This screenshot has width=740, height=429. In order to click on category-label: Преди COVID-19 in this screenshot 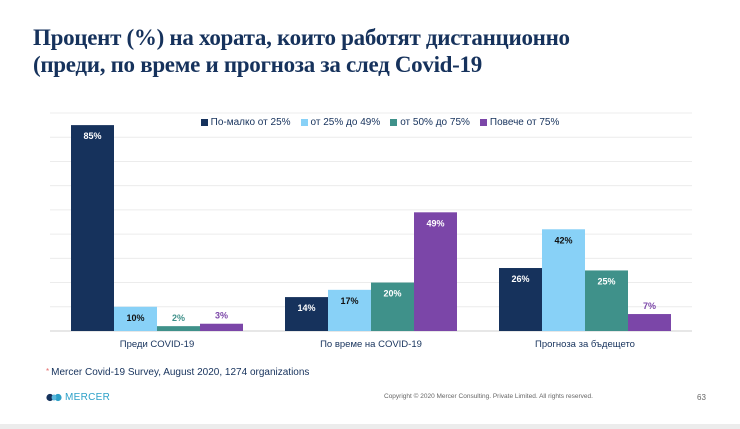, I will do `click(157, 344)`.